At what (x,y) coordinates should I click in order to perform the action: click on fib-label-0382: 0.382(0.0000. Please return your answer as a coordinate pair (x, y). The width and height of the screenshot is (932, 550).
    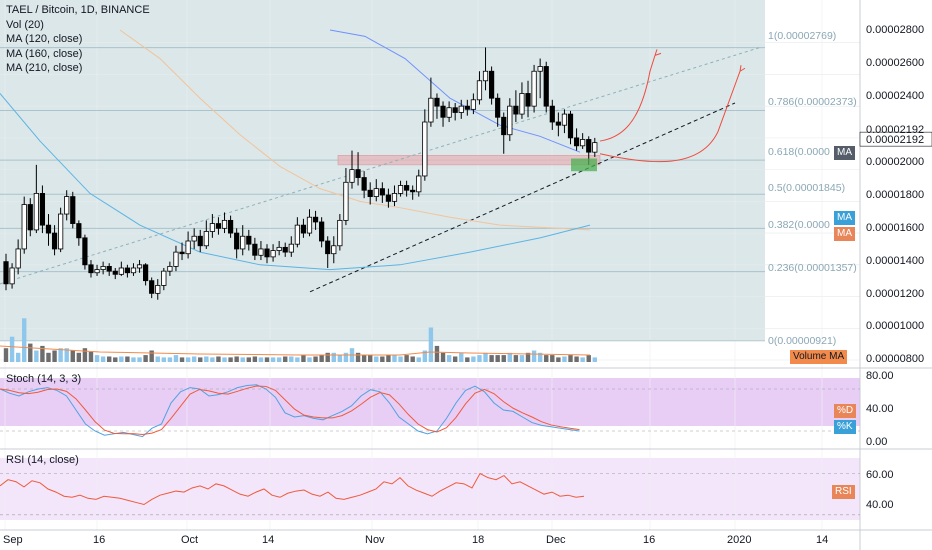
    Looking at the image, I should click on (799, 225).